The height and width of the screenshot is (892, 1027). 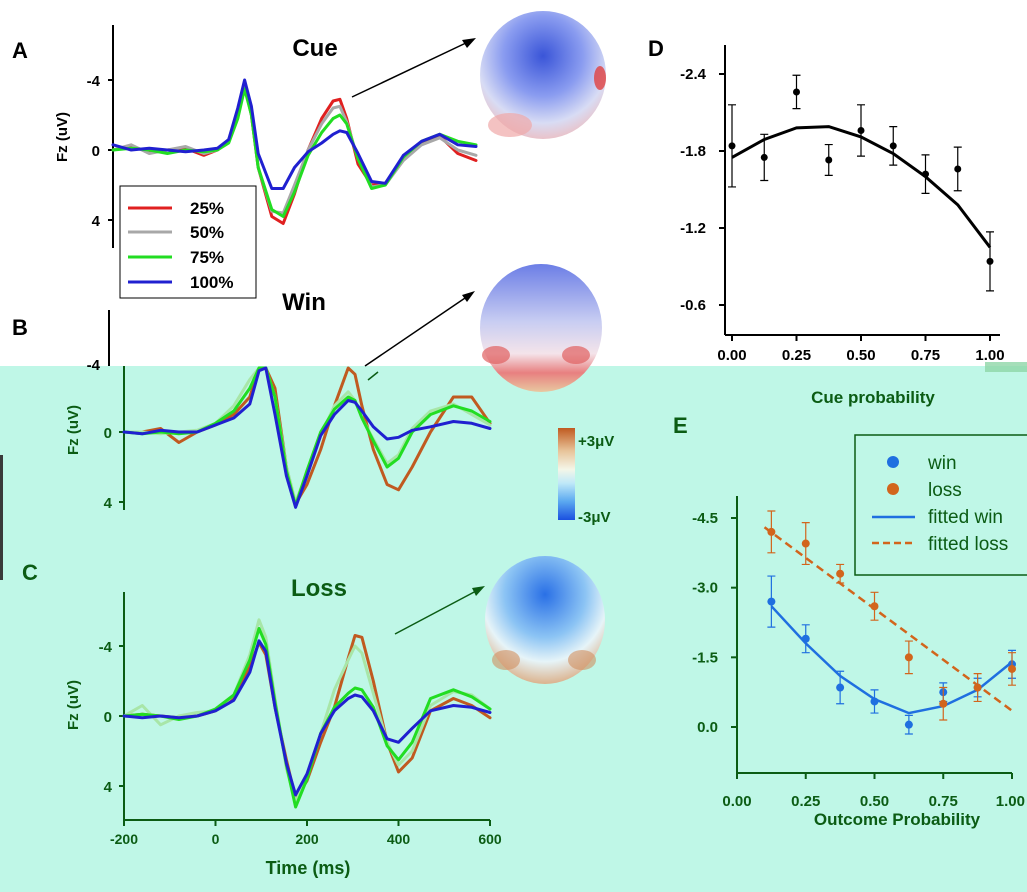 What do you see at coordinates (1, 517) in the screenshot?
I see `background-edge` at bounding box center [1, 517].